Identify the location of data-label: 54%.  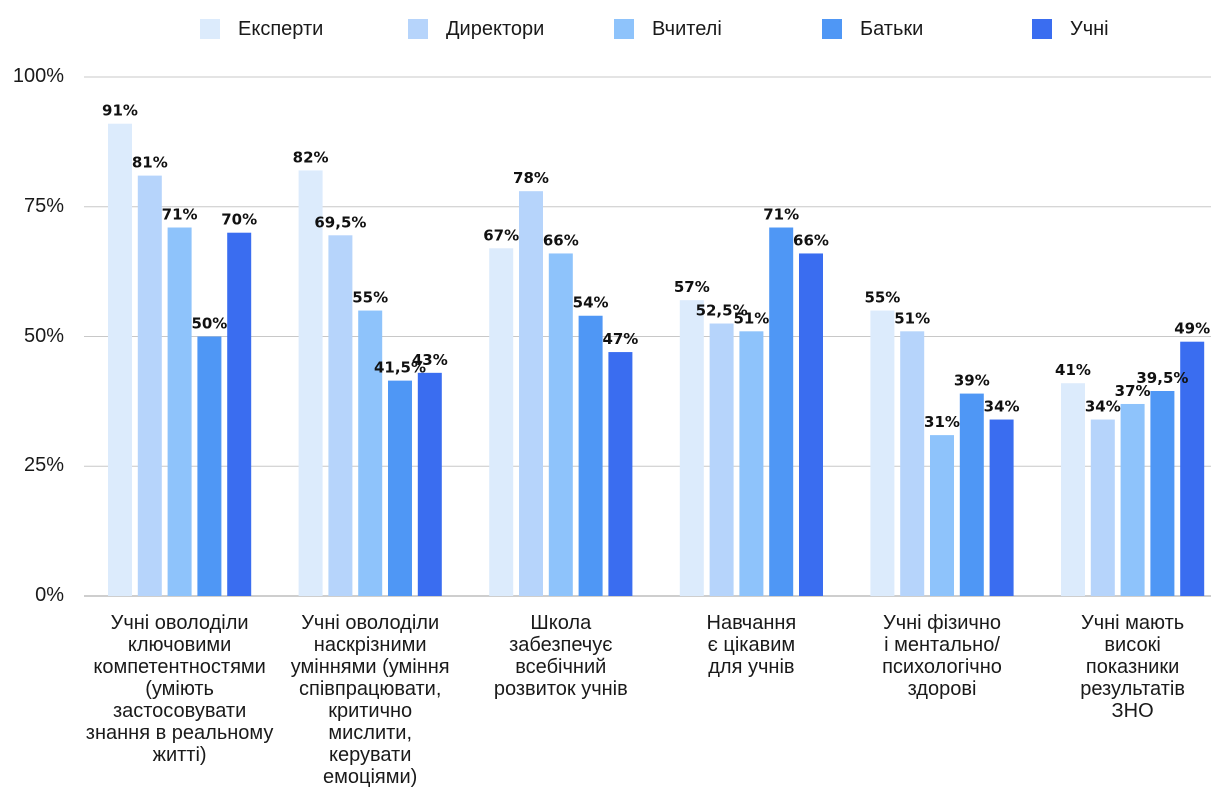
(591, 303).